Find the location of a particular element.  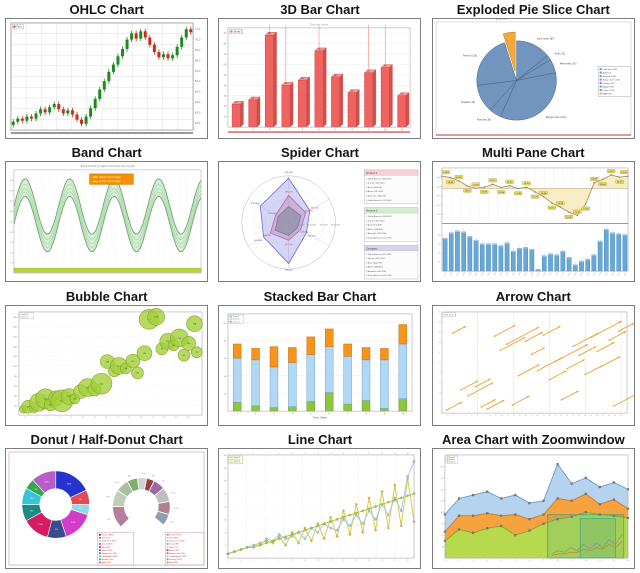

svg-text: 3 Asia ($21,800) is located at coordinates (375, 225).